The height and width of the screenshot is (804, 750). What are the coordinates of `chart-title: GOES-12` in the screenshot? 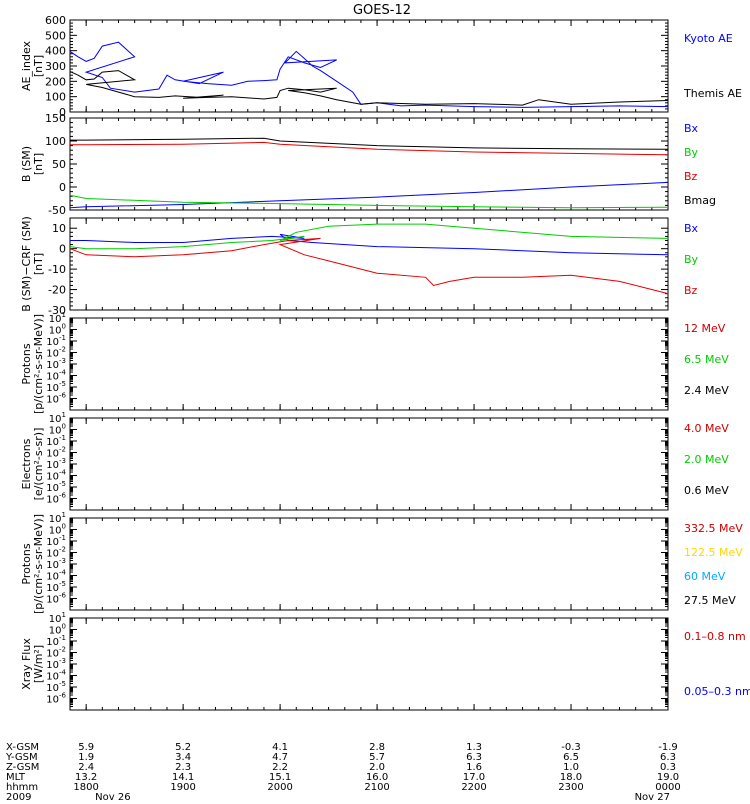 It's located at (382, 10).